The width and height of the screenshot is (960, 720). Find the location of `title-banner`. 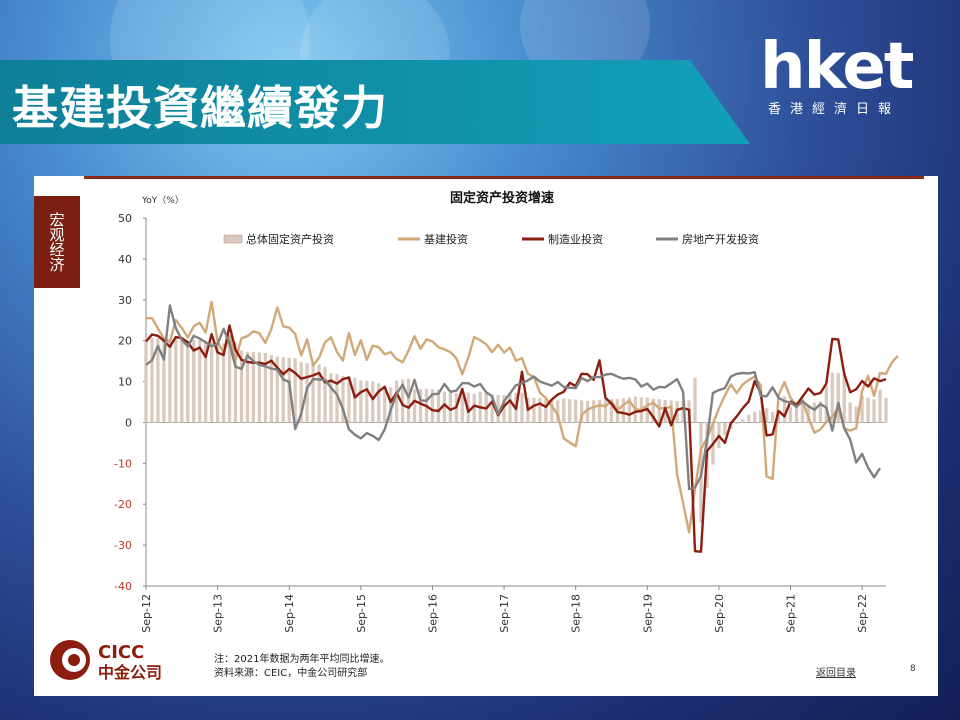

title-banner is located at coordinates (375, 102).